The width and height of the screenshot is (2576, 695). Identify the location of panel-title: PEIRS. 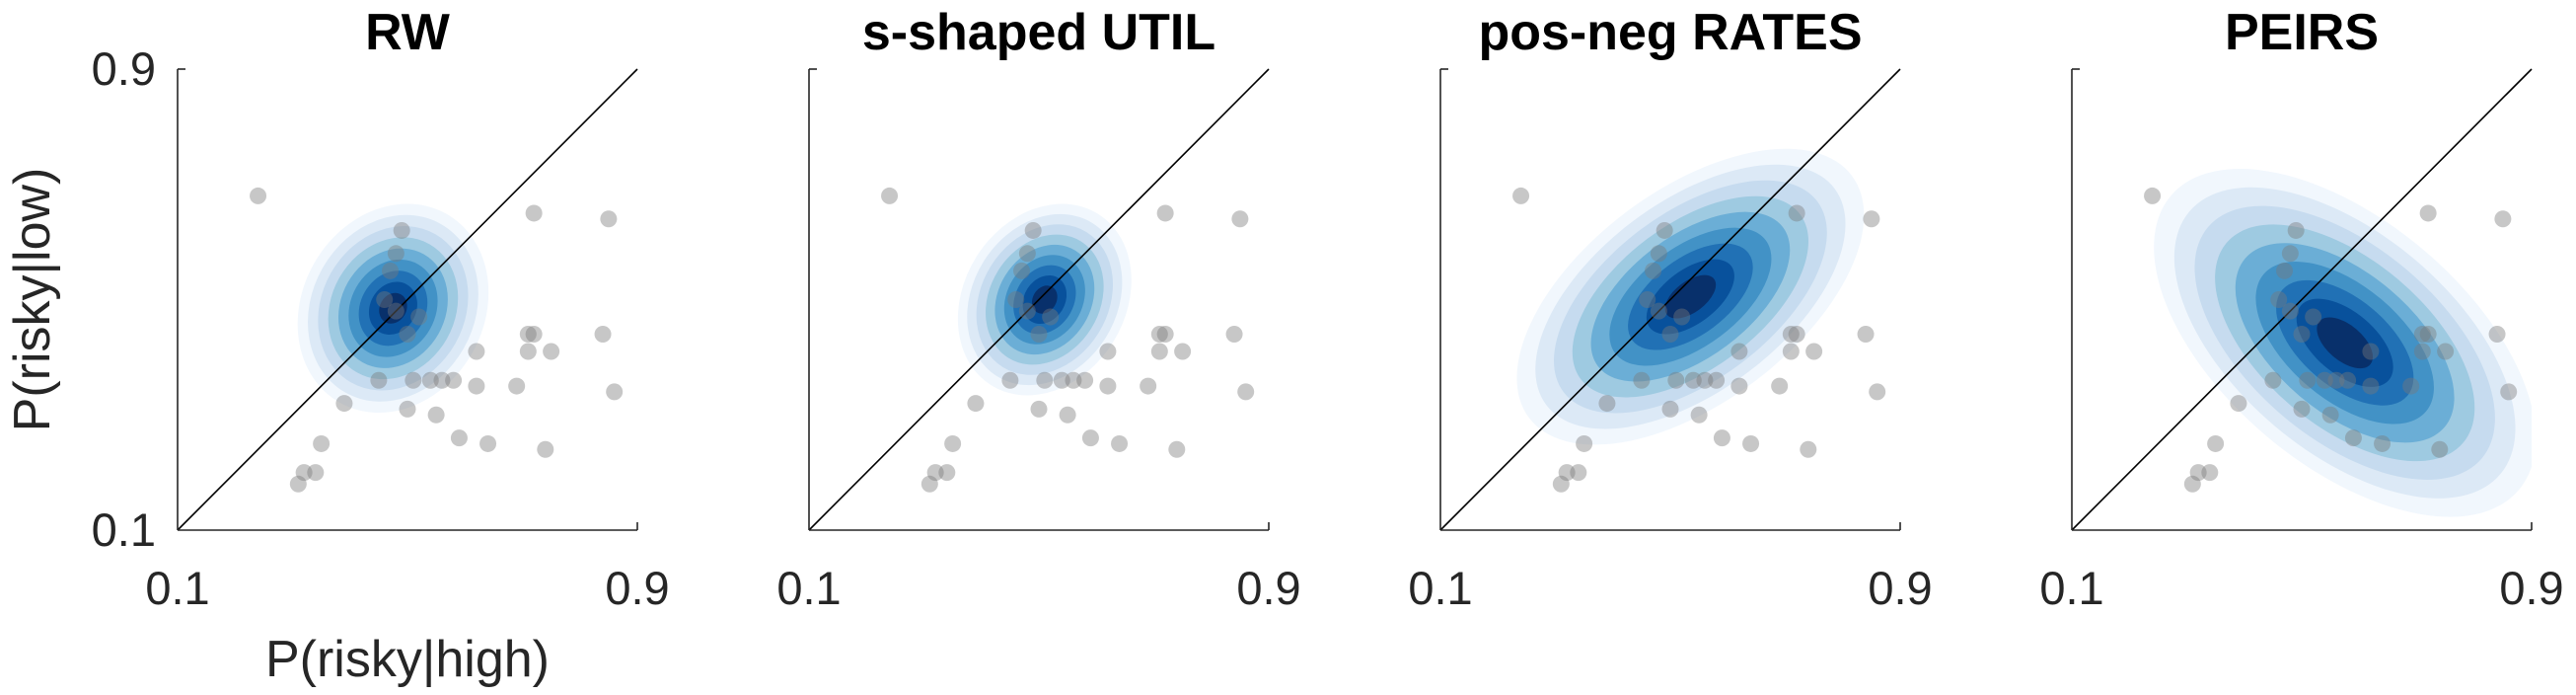
(2302, 32).